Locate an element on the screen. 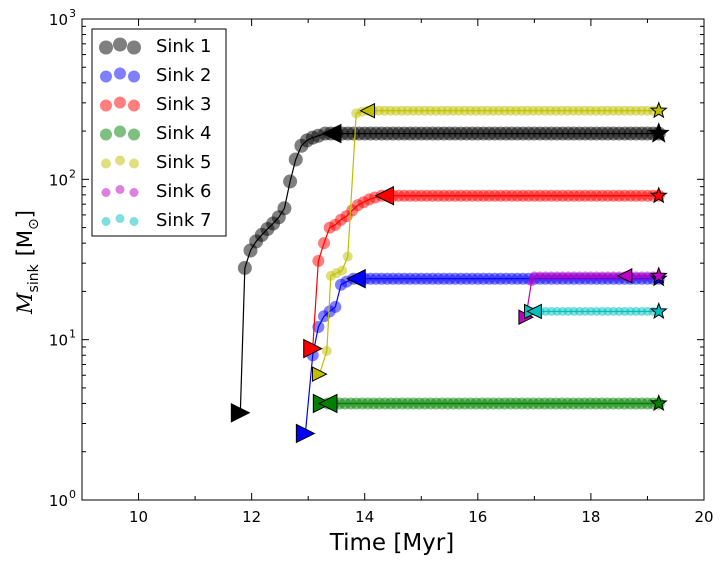 The width and height of the screenshot is (722, 568). sink-5-end-marker is located at coordinates (367, 110).